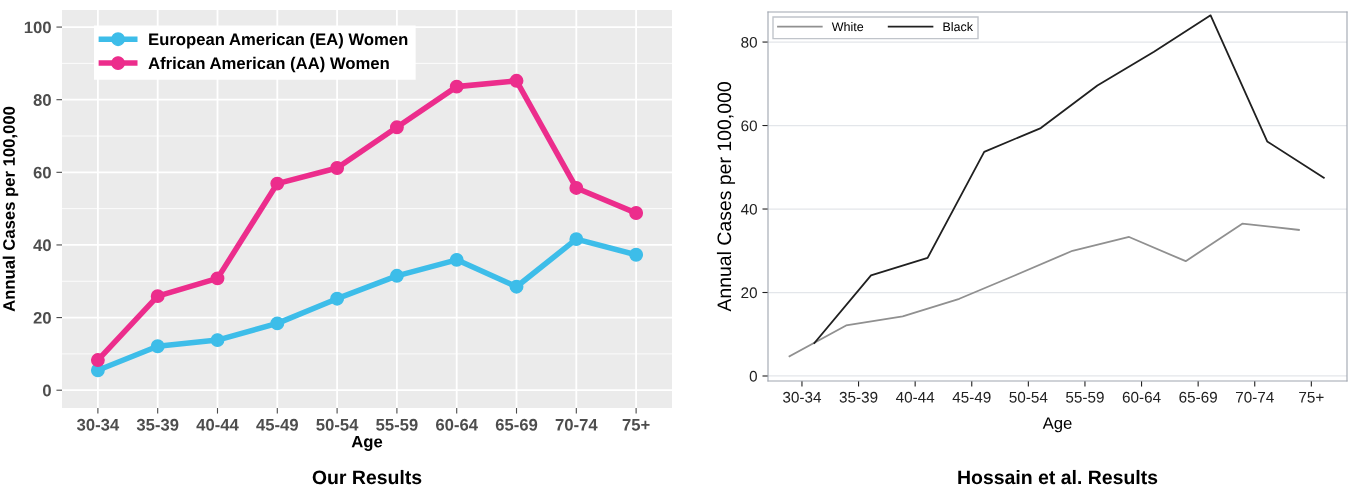  What do you see at coordinates (958, 27) in the screenshot?
I see `legend-label: Black` at bounding box center [958, 27].